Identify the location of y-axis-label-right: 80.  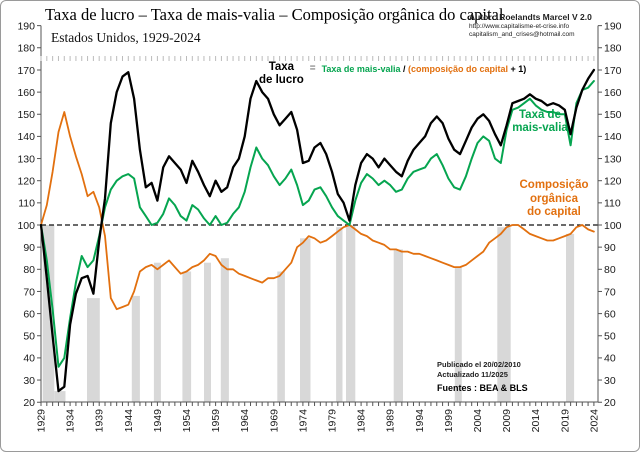
(610, 270).